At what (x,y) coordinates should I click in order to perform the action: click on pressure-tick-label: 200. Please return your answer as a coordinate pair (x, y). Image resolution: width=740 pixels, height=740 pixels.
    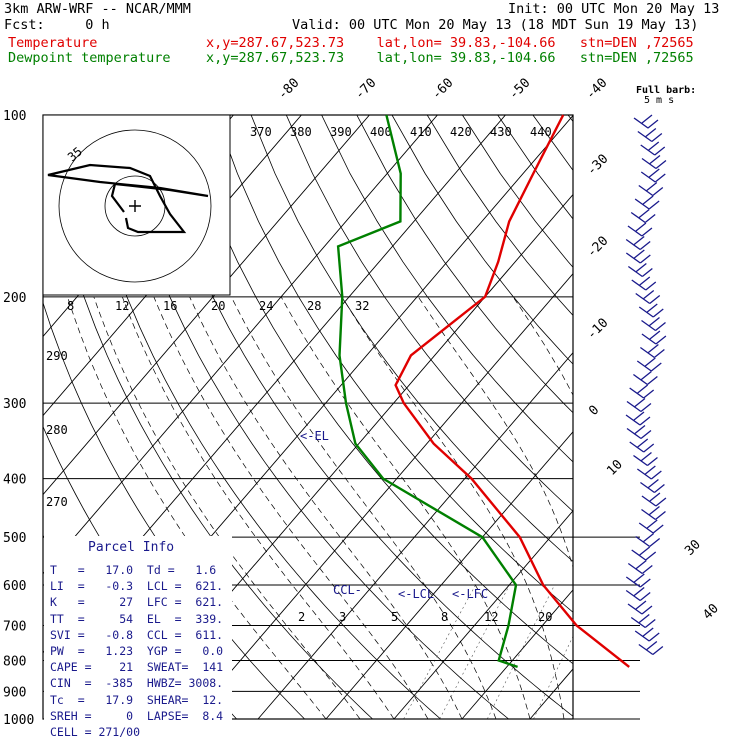
    Looking at the image, I should click on (14, 298).